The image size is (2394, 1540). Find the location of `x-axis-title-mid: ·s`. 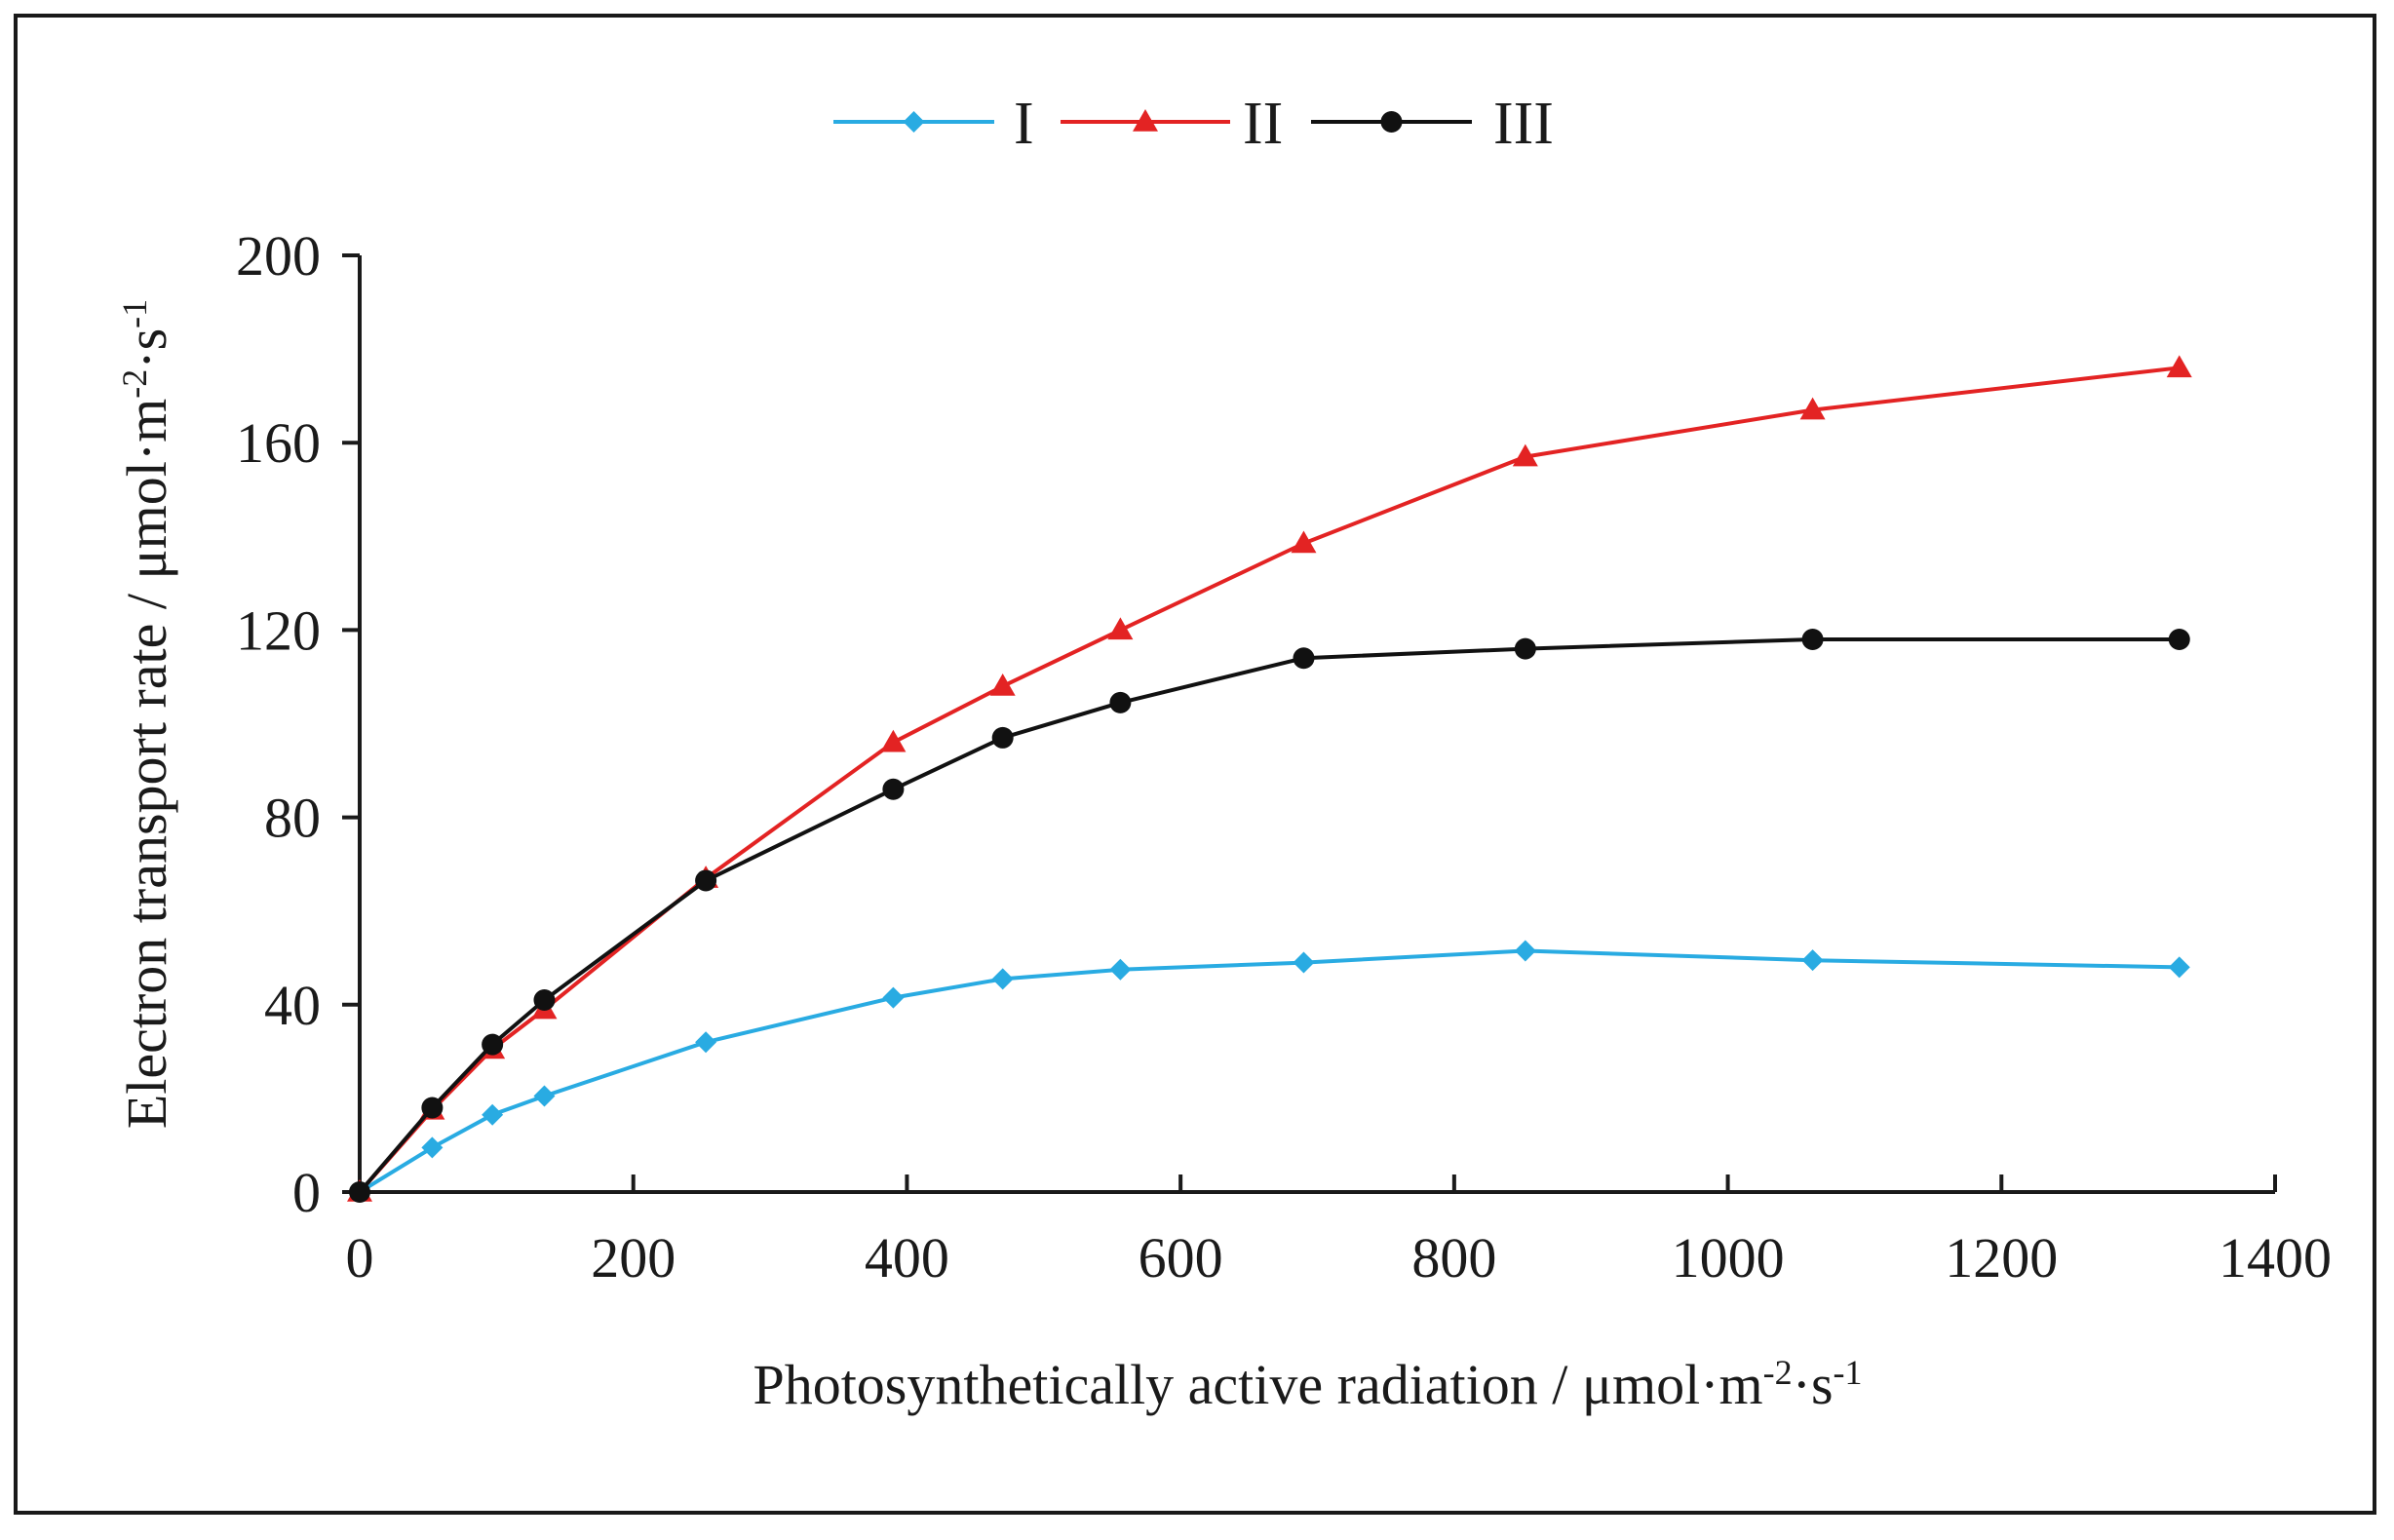

x-axis-title-mid: ·s is located at coordinates (1813, 1384).